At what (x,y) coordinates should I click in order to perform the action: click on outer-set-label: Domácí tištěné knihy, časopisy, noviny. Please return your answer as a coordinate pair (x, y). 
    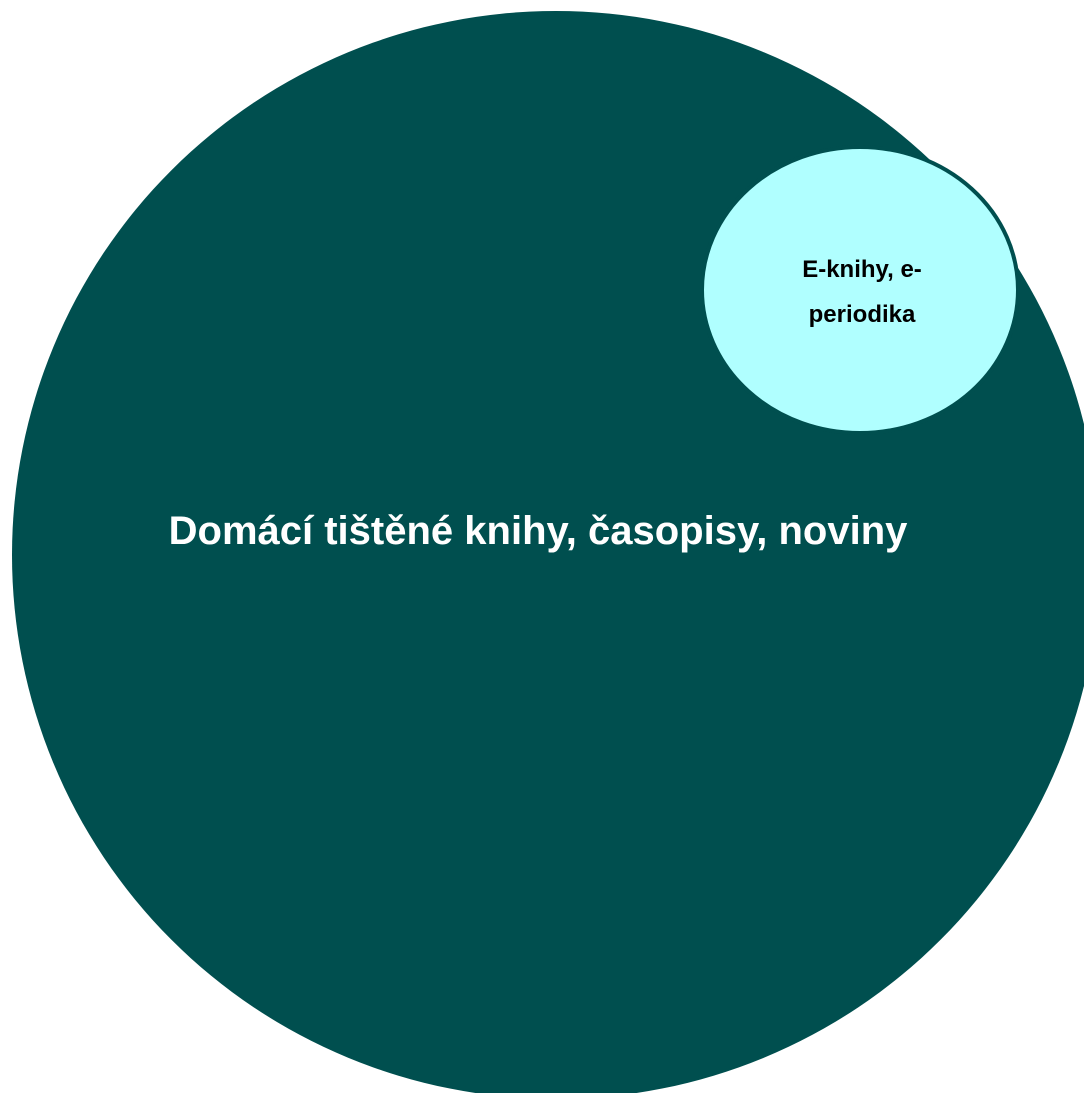
    Looking at the image, I should click on (539, 531).